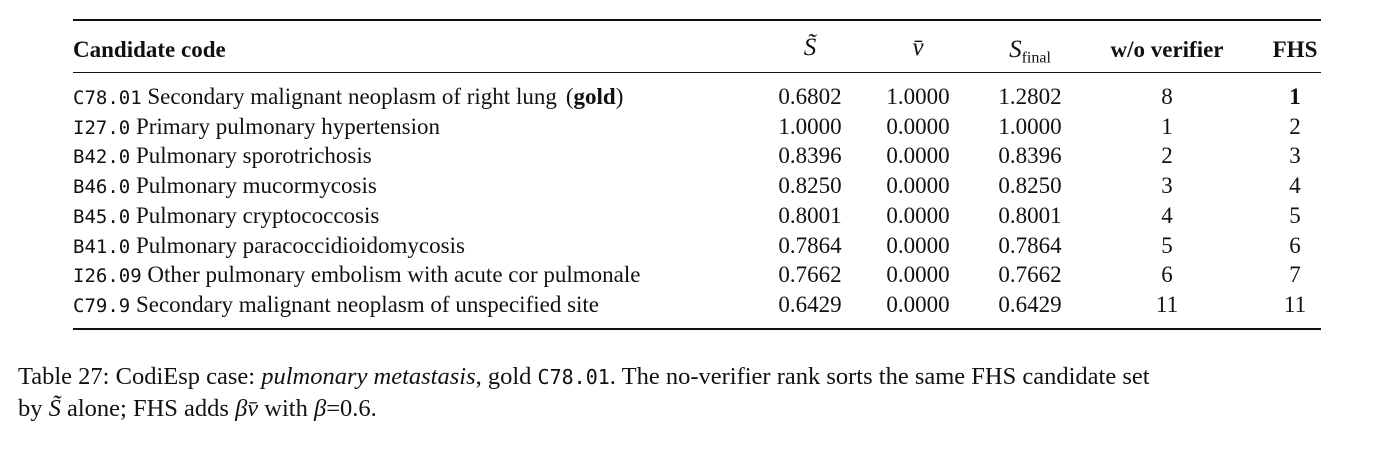  What do you see at coordinates (368, 376) in the screenshot?
I see `caption-segment: pulmonary metastasis` at bounding box center [368, 376].